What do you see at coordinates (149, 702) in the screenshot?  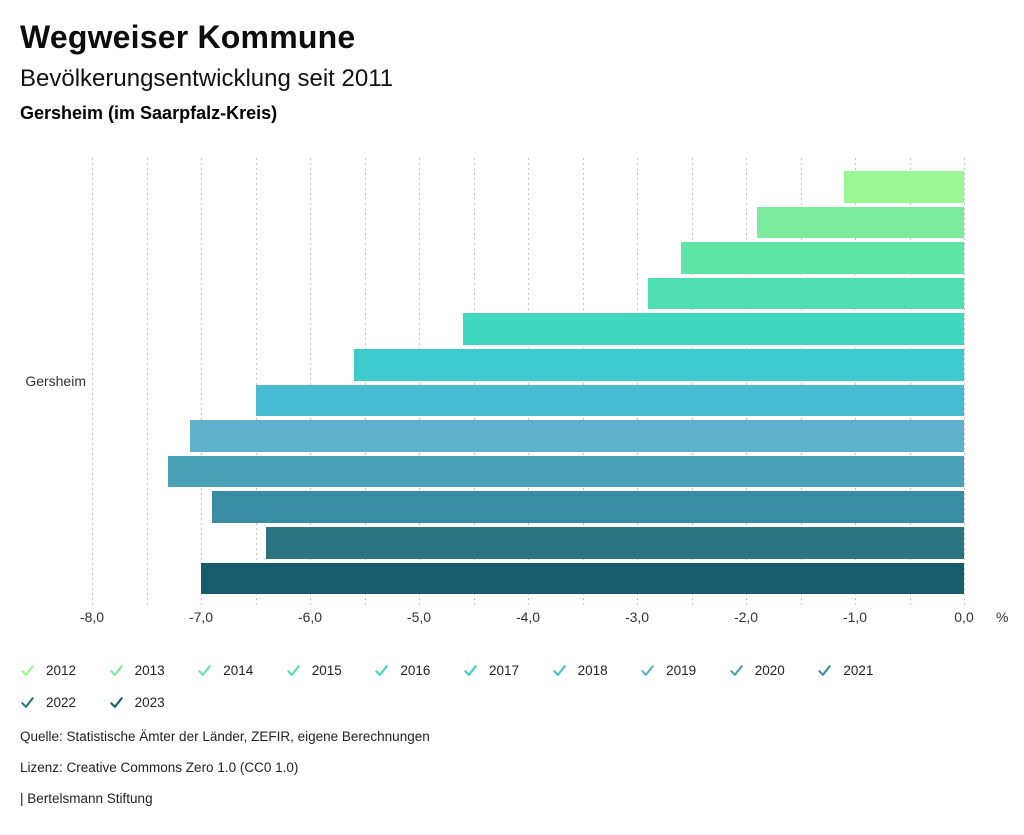 I see `legend-year-label: 2023` at bounding box center [149, 702].